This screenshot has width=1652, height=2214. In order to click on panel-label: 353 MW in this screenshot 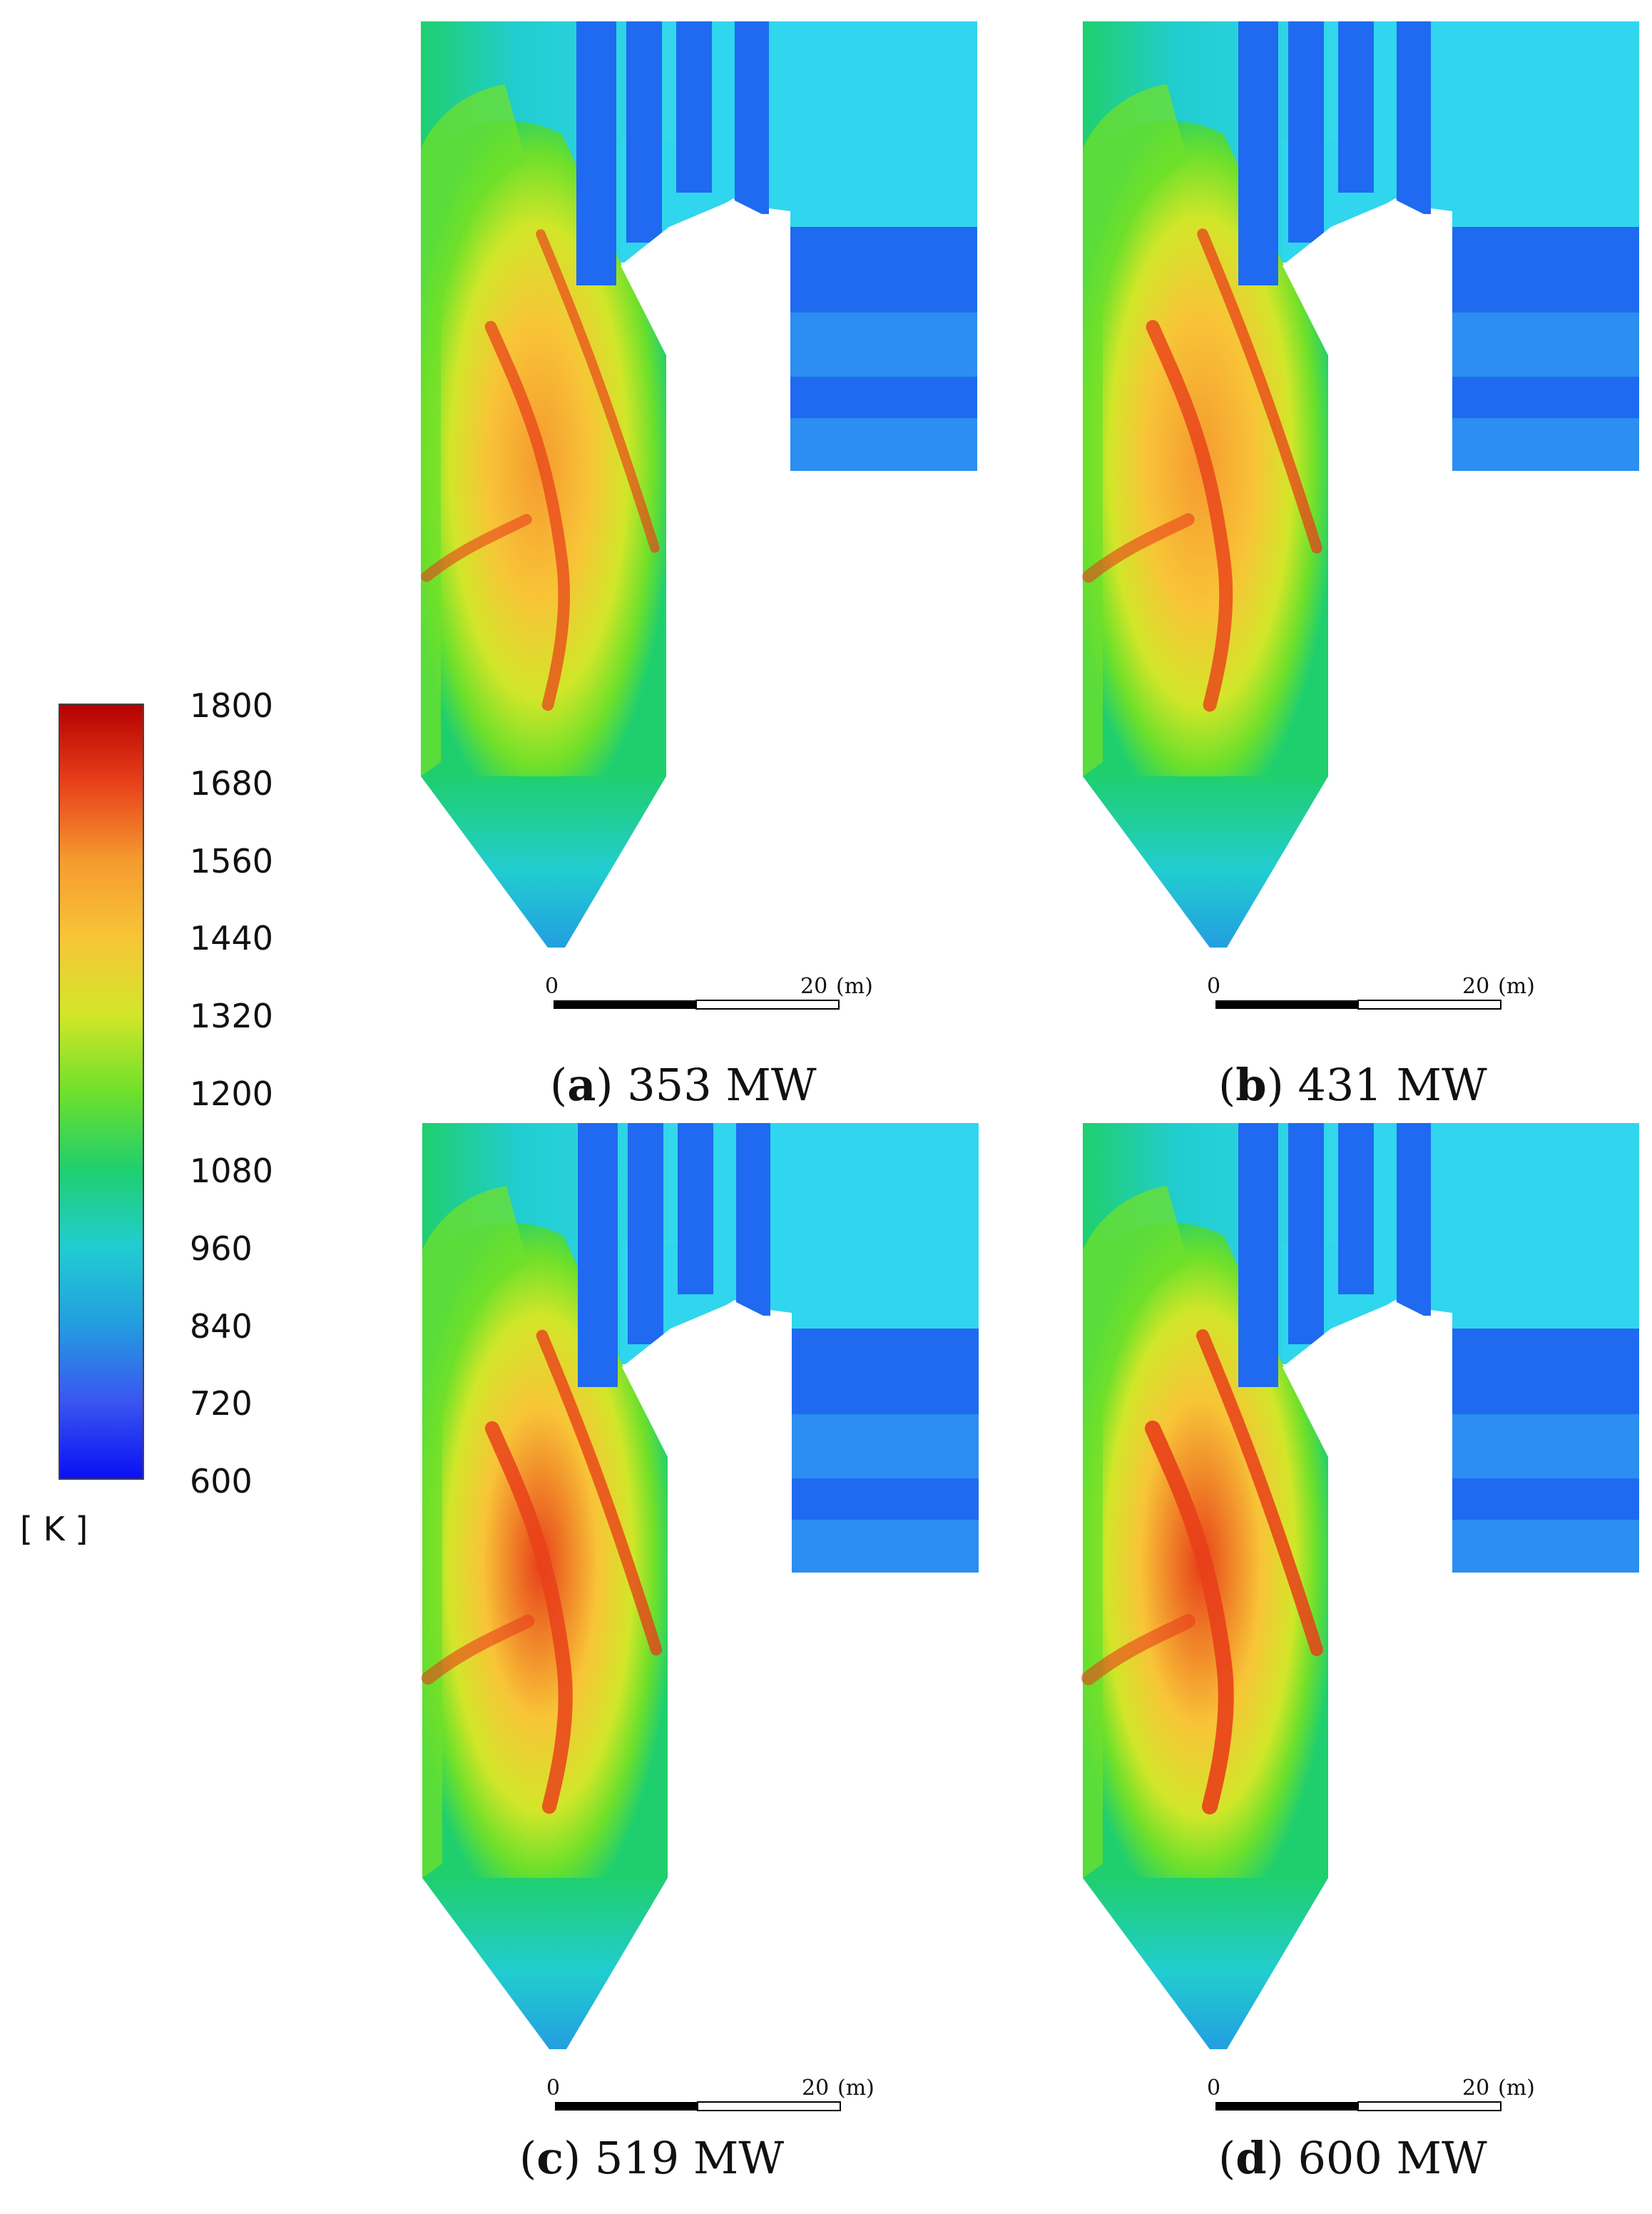, I will do `click(722, 1085)`.